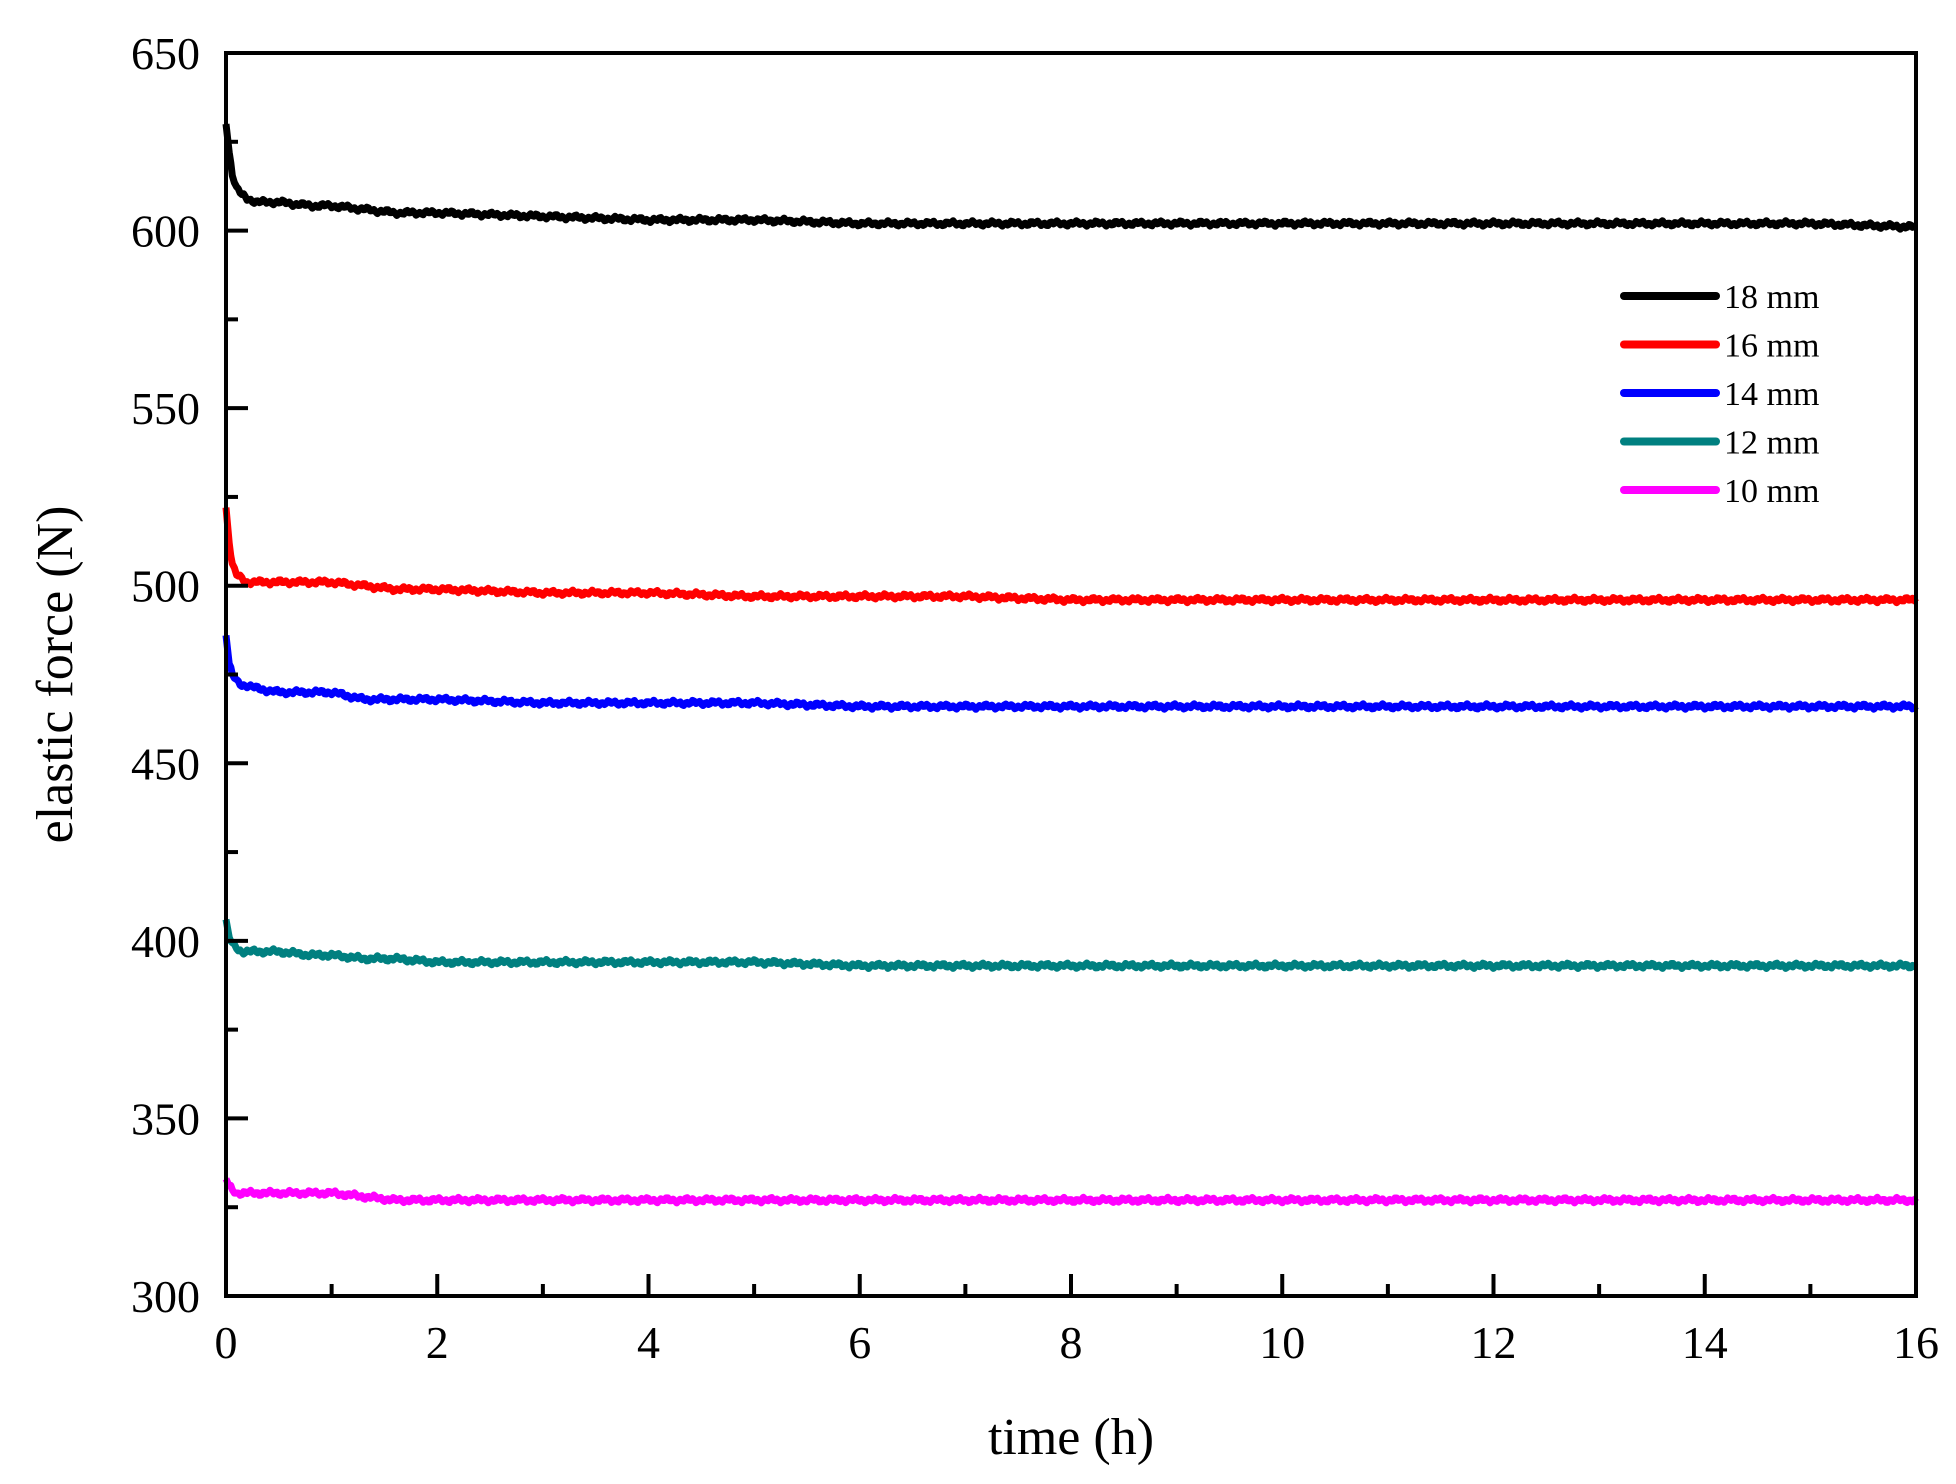 Image resolution: width=1956 pixels, height=1484 pixels. What do you see at coordinates (1719, 394) in the screenshot?
I see `legend: 18 mm 16 mm 14 mm 12 mm 10 mm` at bounding box center [1719, 394].